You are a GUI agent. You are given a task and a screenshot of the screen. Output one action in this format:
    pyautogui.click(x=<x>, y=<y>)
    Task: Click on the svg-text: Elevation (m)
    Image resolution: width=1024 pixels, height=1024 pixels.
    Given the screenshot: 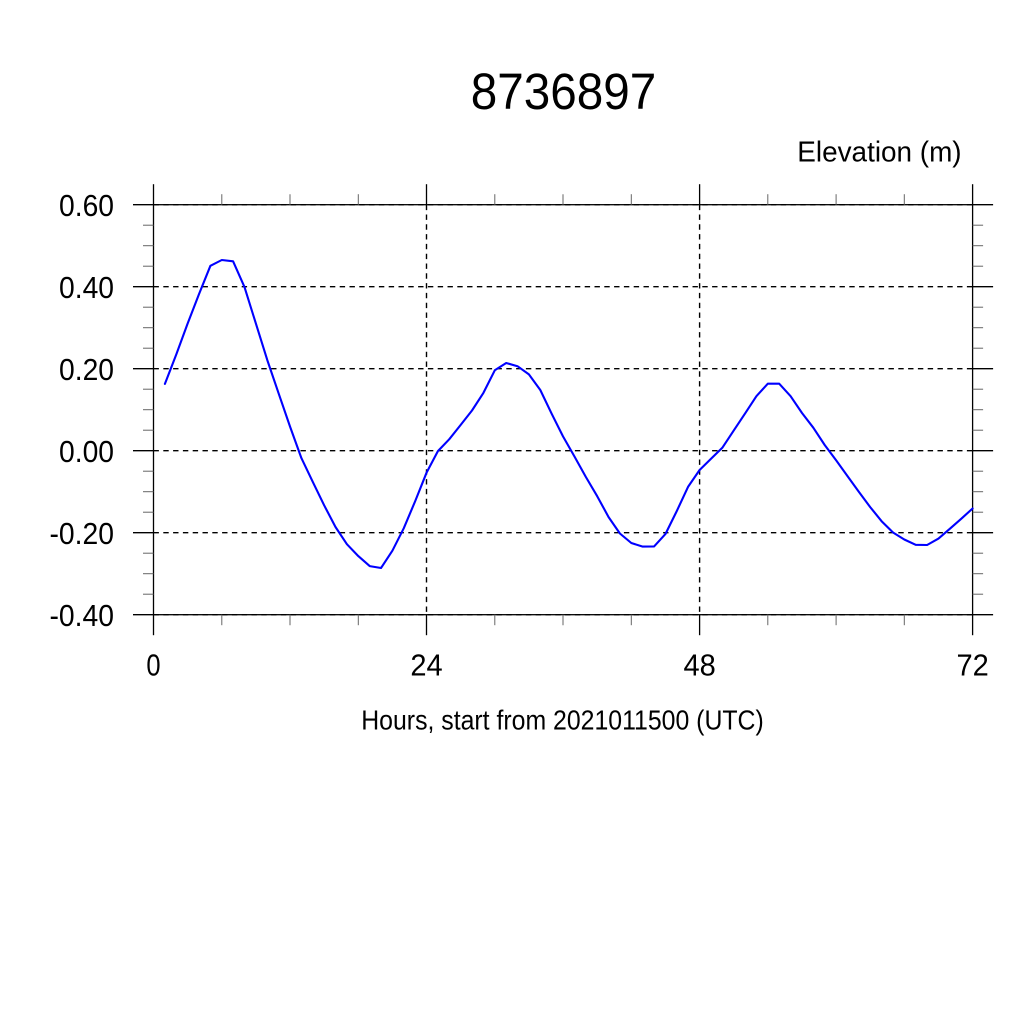 What is the action you would take?
    pyautogui.click(x=879, y=153)
    